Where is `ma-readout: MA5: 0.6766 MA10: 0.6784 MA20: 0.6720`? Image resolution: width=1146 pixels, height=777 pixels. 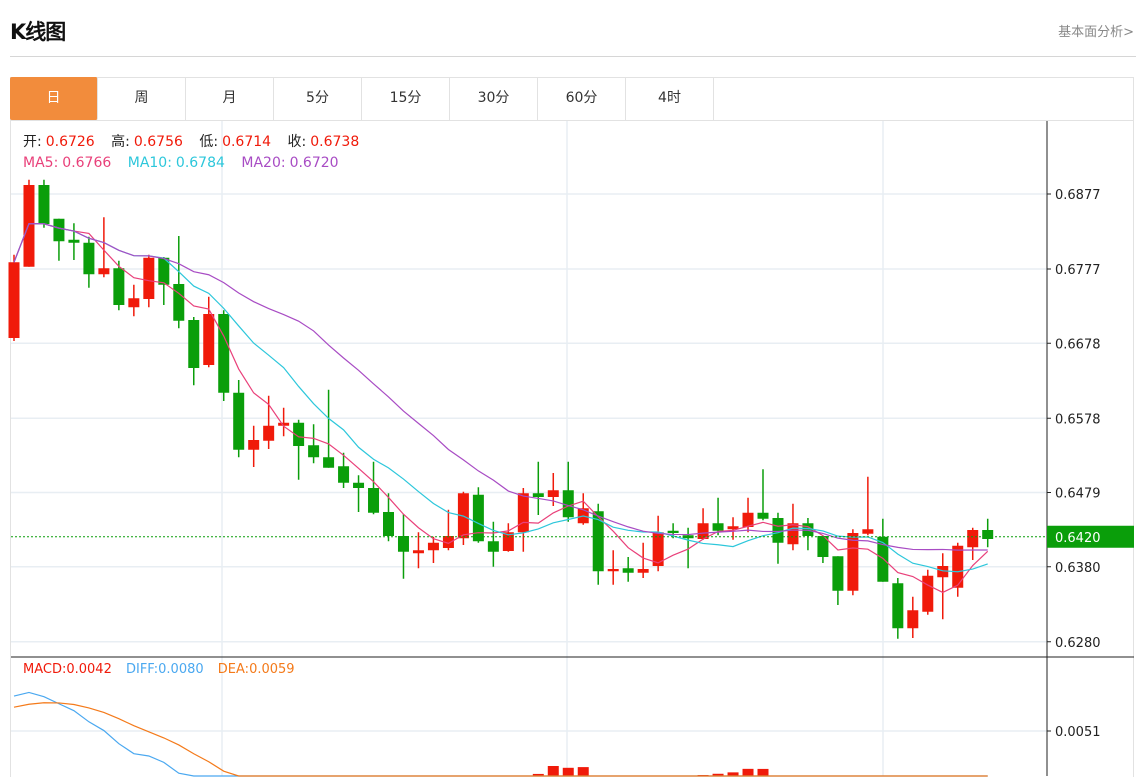
ma-readout: MA5: 0.6766 MA10: 0.6784 MA20: 0.6720 is located at coordinates (183, 163).